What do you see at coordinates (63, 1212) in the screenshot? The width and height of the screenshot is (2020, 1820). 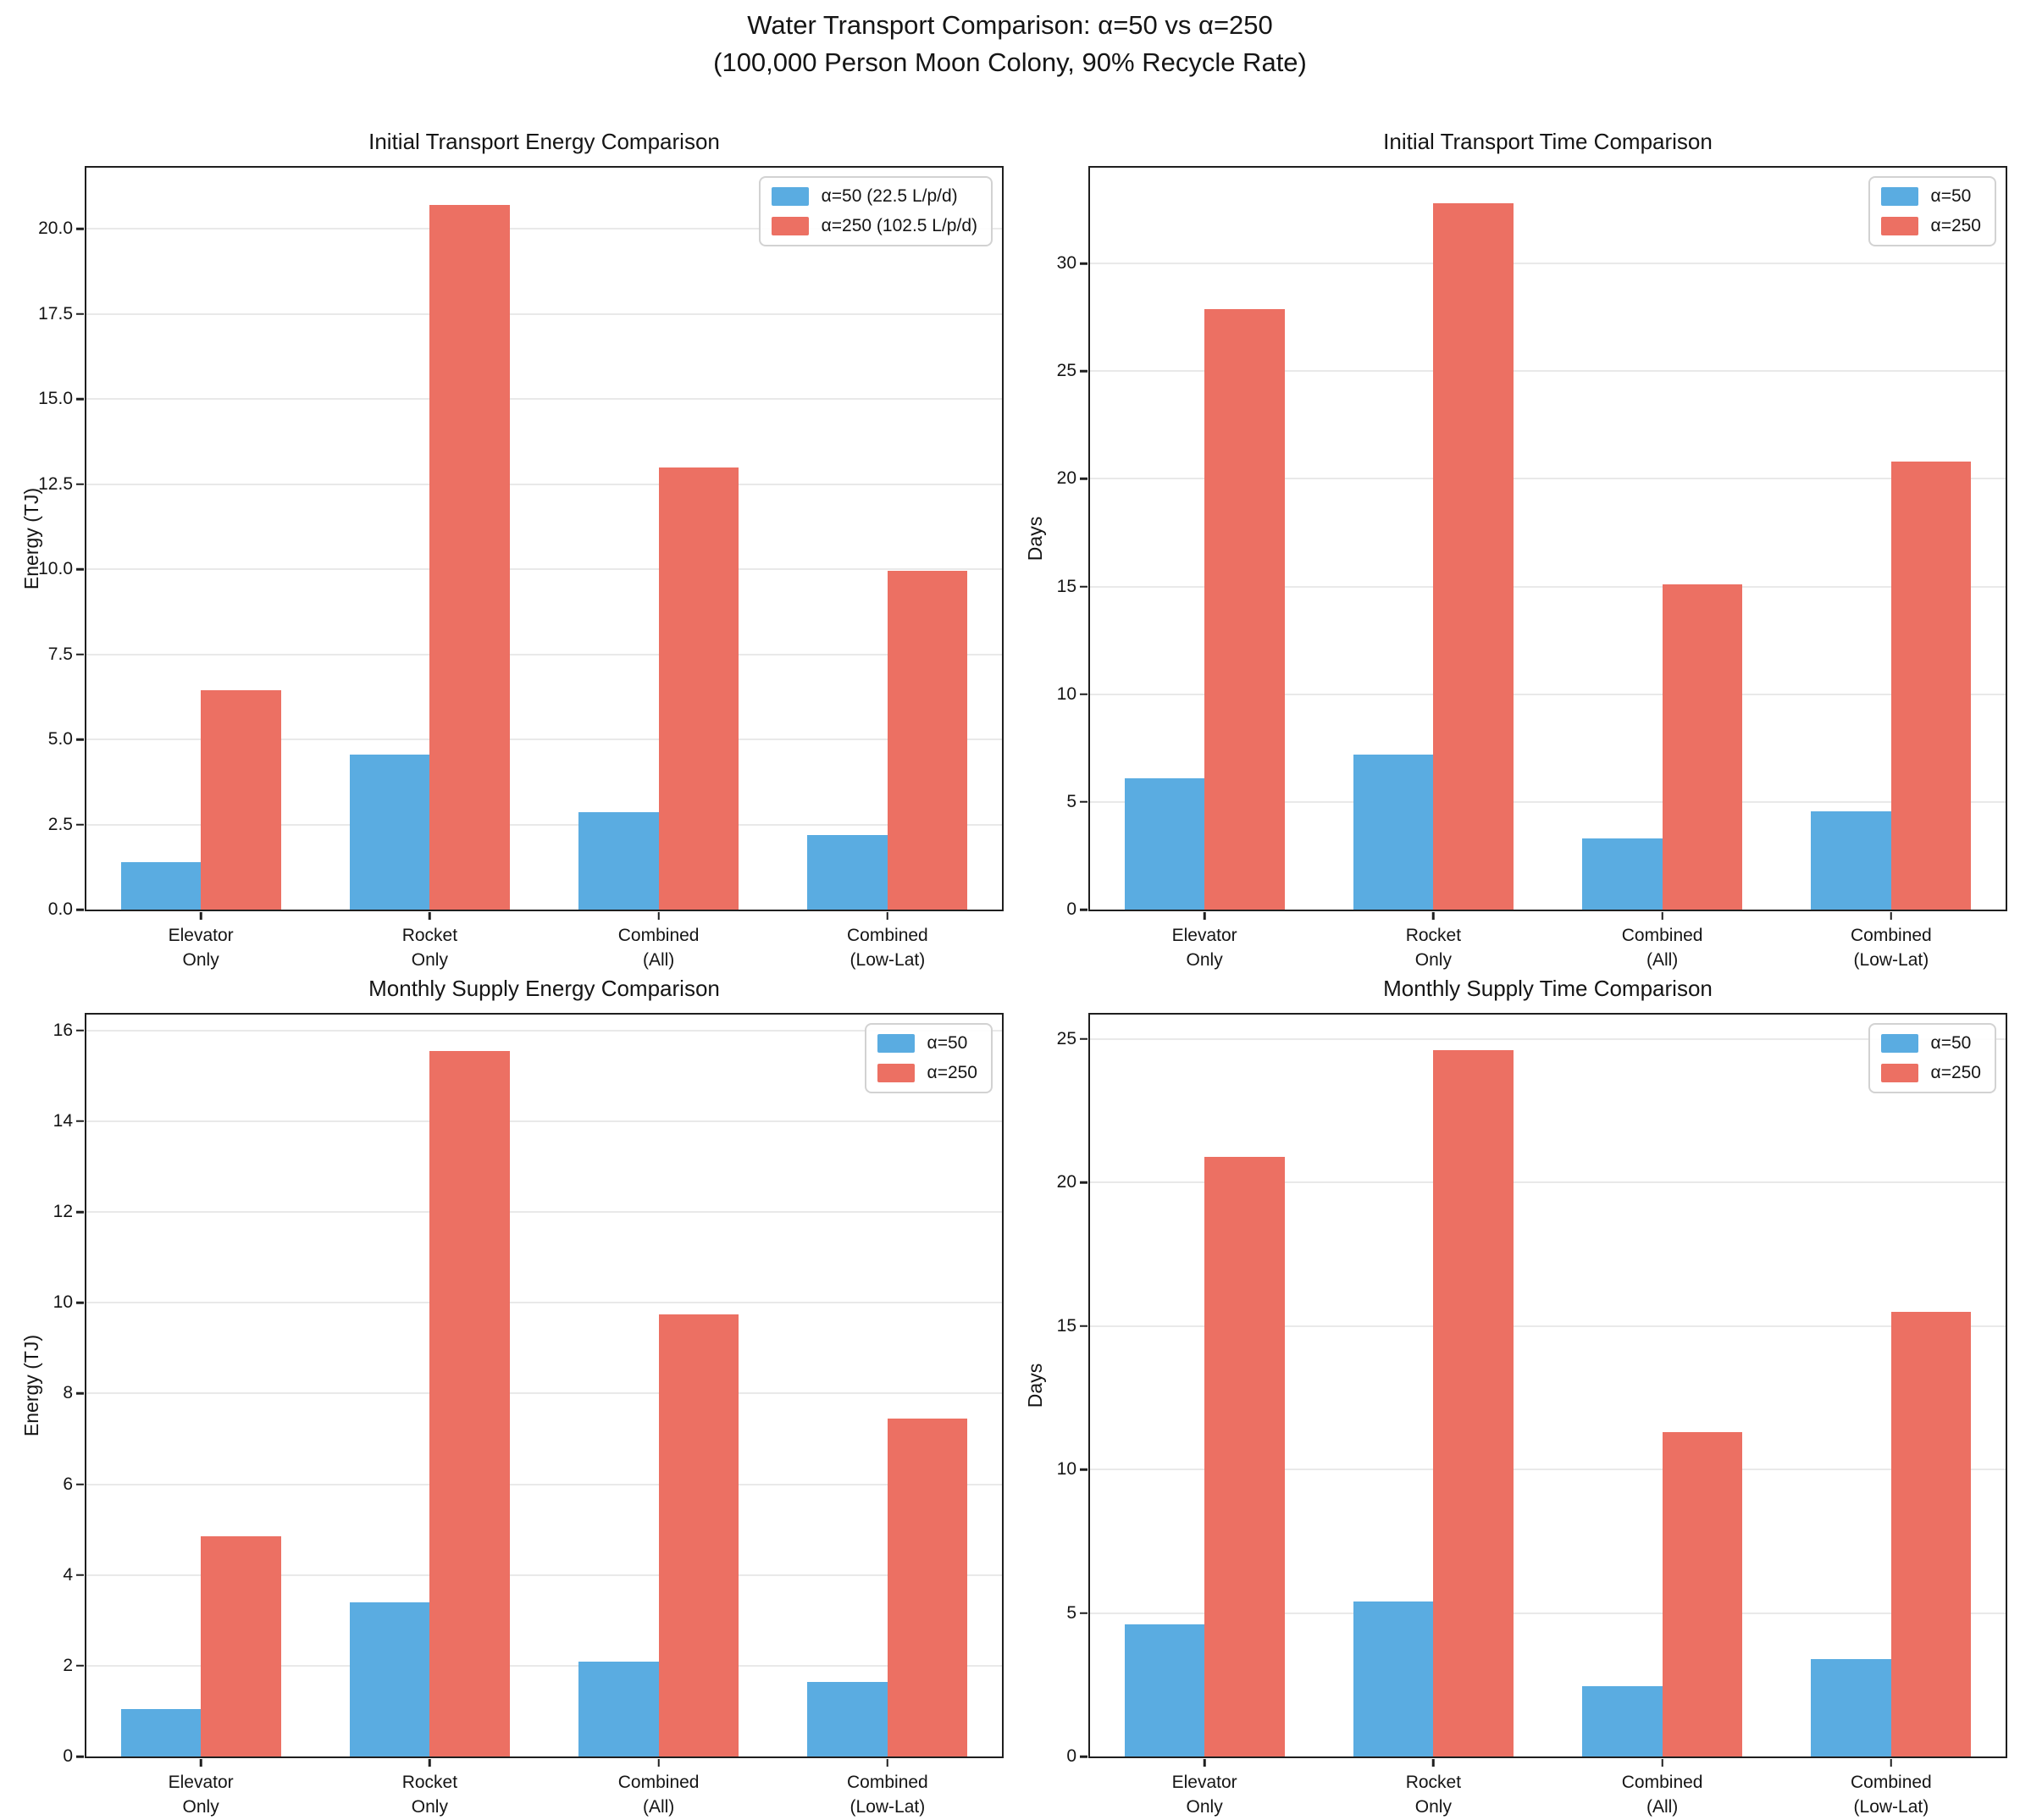 I see `y-tick-label: 12` at bounding box center [63, 1212].